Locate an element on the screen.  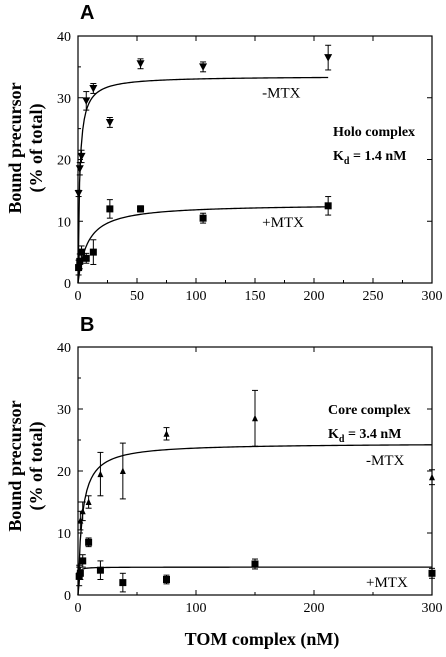
panel-a-xtick-label: 200 is located at coordinates (314, 296).